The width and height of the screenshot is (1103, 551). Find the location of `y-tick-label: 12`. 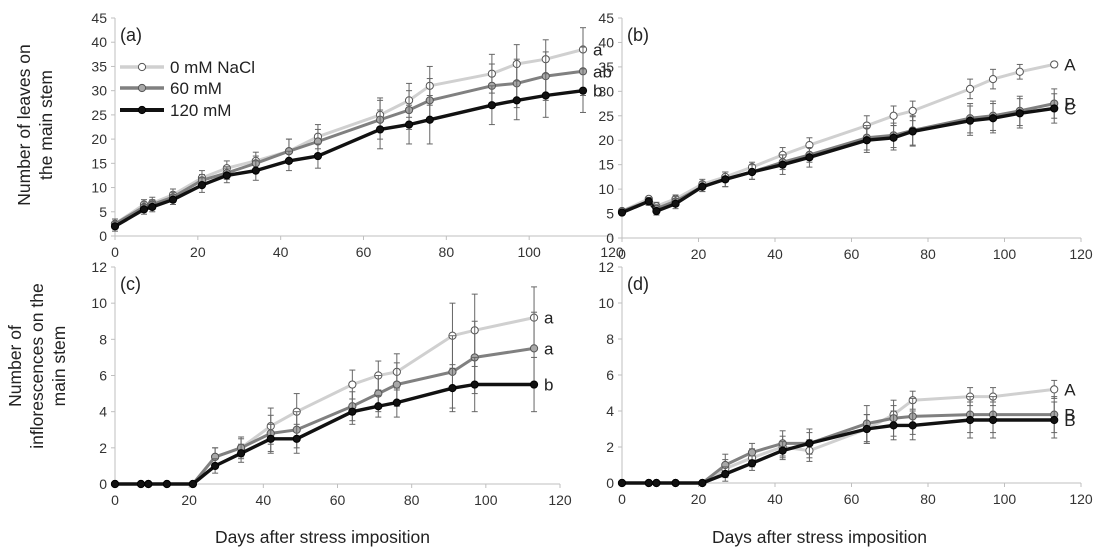

y-tick-label: 12 is located at coordinates (606, 267).